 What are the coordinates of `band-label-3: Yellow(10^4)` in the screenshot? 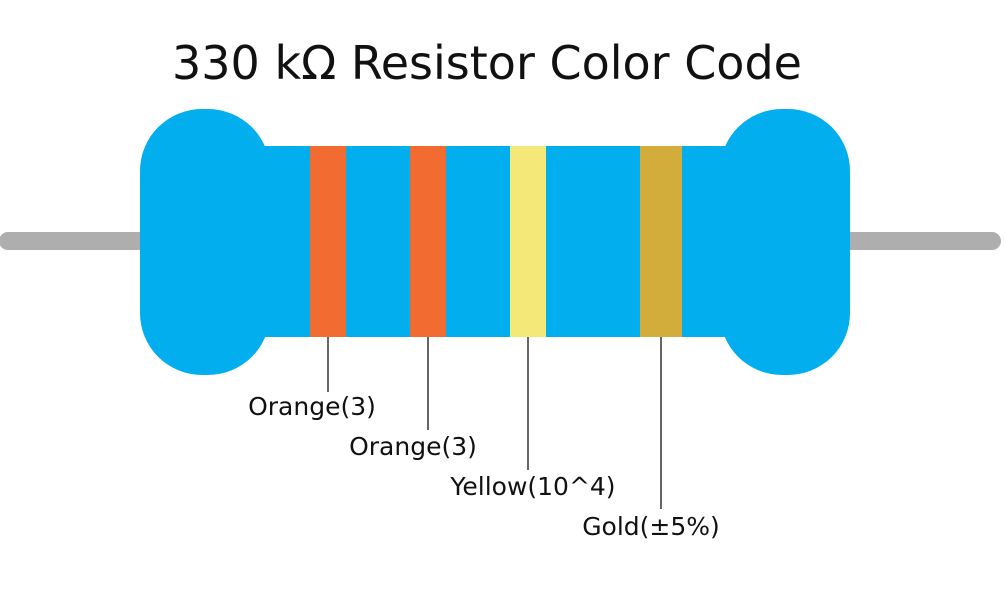 It's located at (532, 486).